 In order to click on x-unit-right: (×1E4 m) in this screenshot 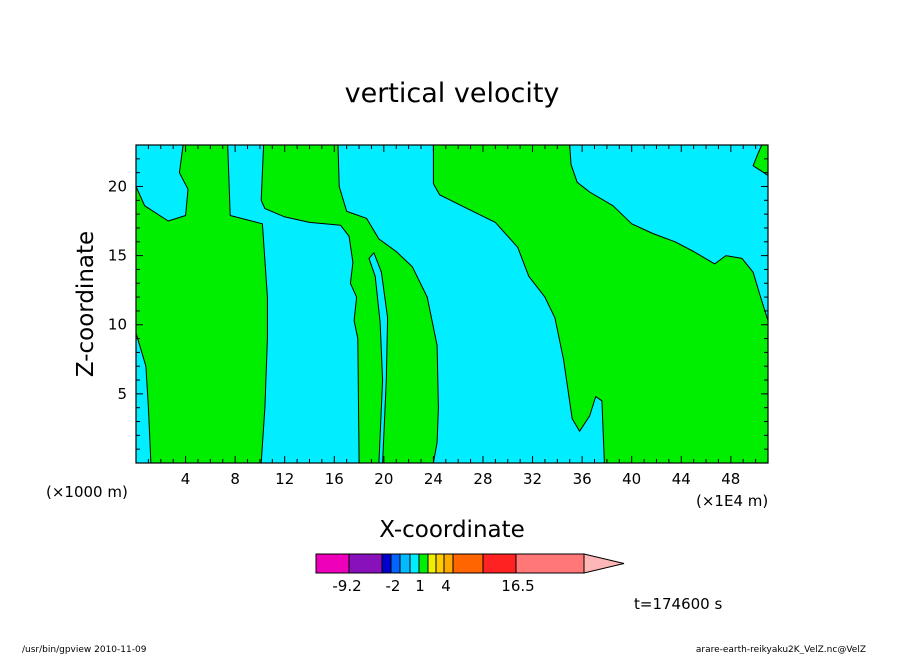, I will do `click(732, 501)`.